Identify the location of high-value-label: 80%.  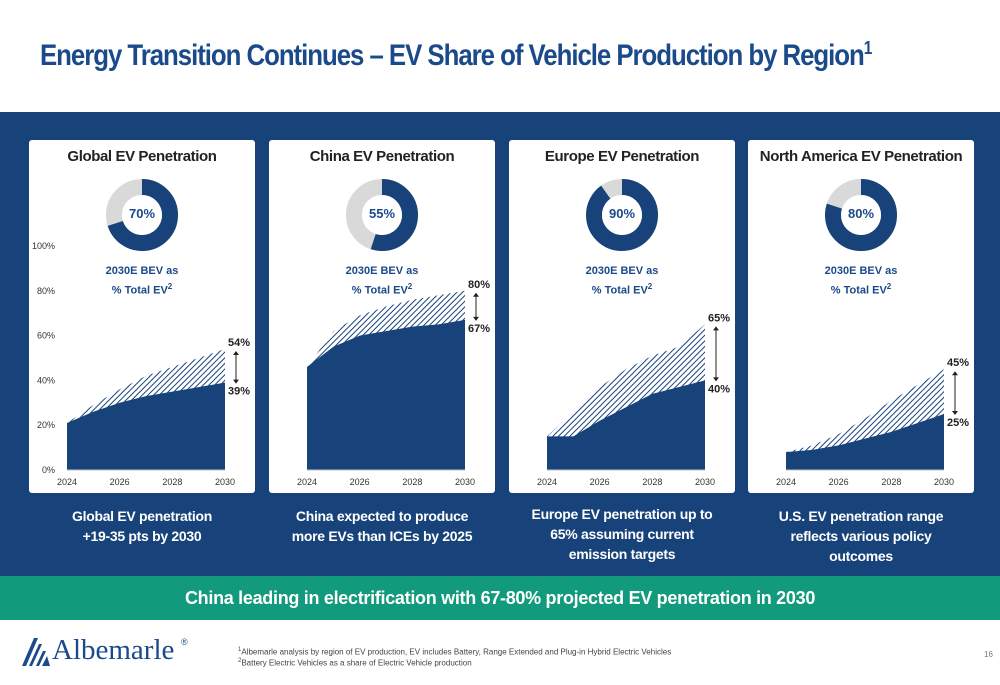
(479, 285).